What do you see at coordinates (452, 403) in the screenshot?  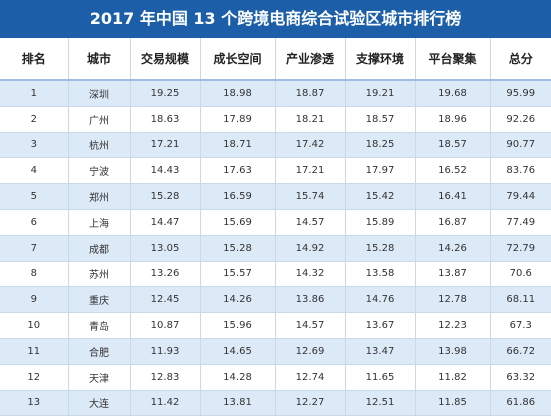 I see `table-cell: 11.85` at bounding box center [452, 403].